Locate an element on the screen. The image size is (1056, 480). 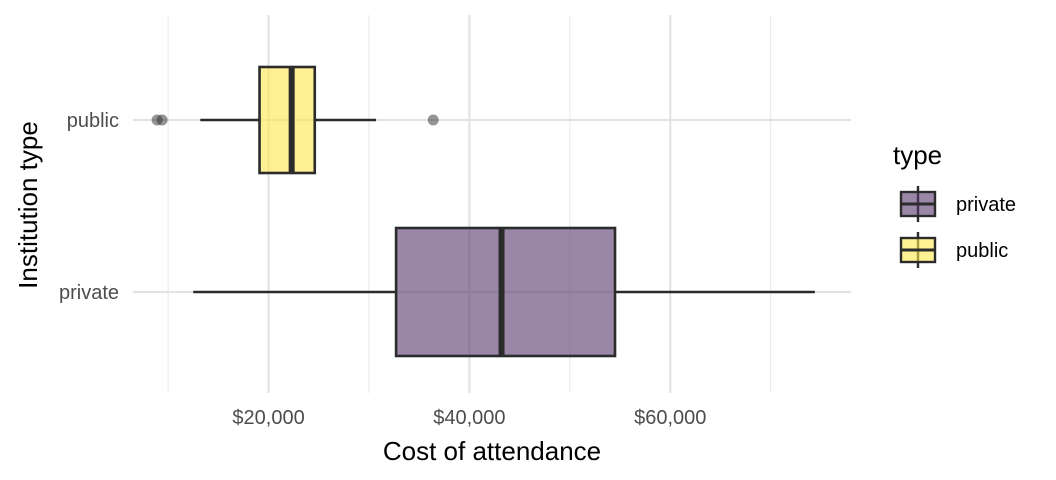
x-axis-title: Cost of attendance is located at coordinates (492, 451).